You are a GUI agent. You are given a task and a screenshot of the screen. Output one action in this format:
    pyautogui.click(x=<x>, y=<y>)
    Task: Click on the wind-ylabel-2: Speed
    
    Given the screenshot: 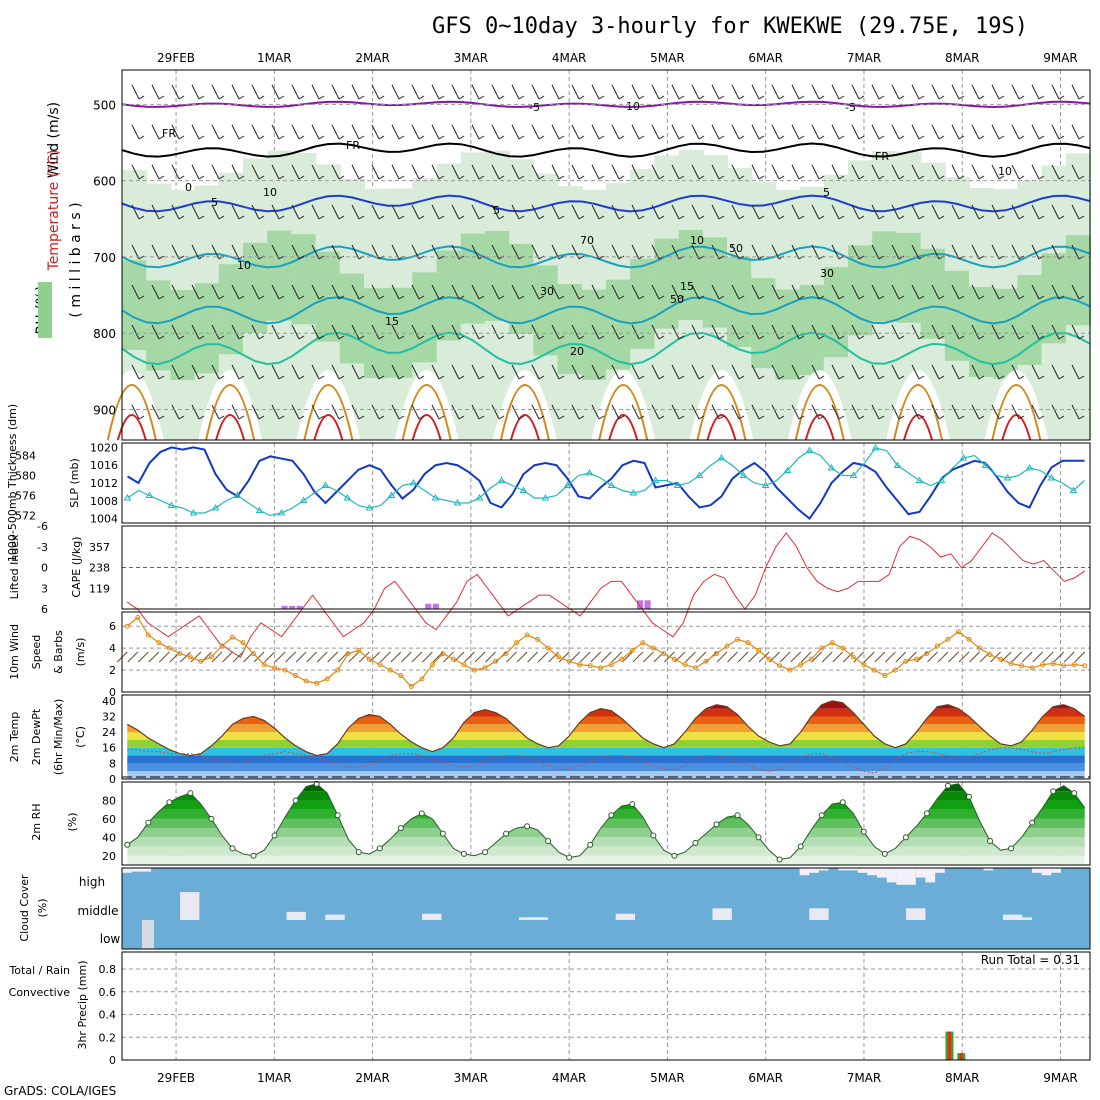 What is the action you would take?
    pyautogui.click(x=36, y=652)
    